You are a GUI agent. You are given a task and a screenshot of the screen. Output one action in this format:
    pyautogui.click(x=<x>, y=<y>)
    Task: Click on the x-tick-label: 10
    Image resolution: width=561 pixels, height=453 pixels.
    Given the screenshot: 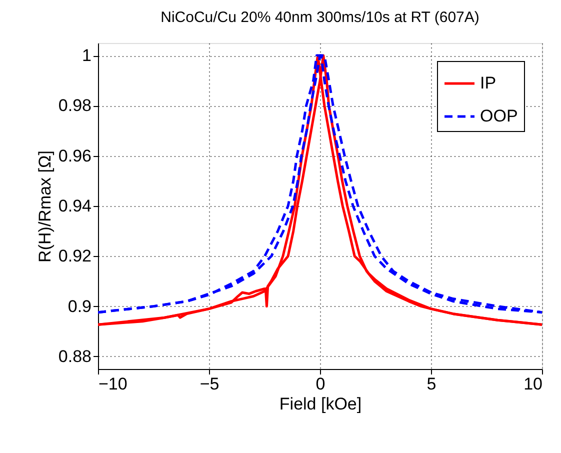 What is the action you would take?
    pyautogui.click(x=533, y=384)
    